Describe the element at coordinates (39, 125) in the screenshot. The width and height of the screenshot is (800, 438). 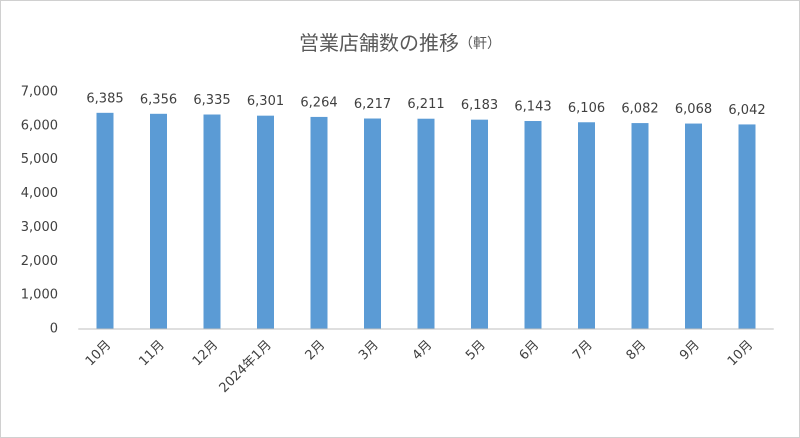
I see `y-tick-label: 6,000` at that location.